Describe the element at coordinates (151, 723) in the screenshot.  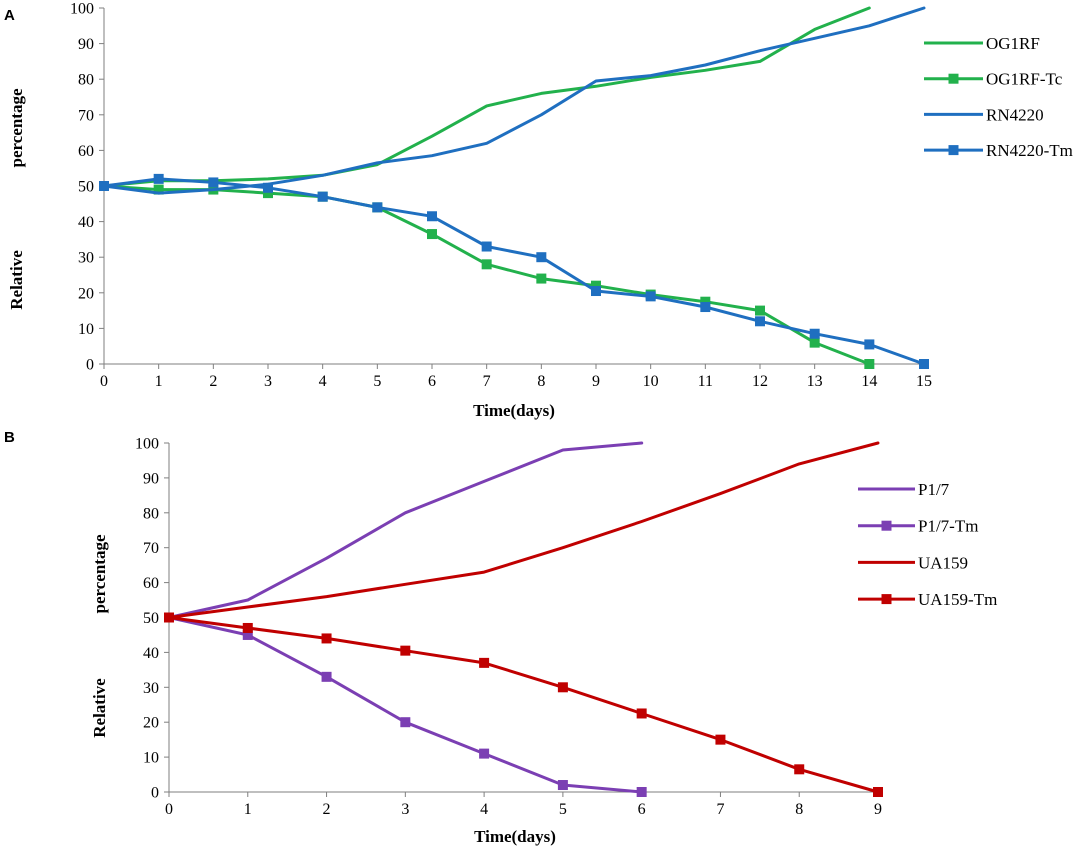
I see `panel-b-y-tick-label: 20` at that location.